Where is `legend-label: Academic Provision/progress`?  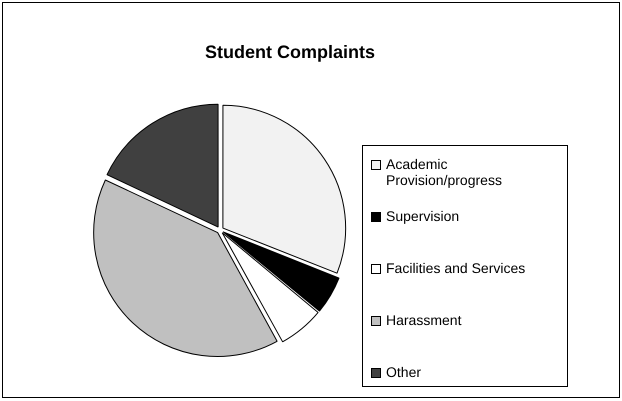 legend-label: Academic Provision/progress is located at coordinates (444, 172).